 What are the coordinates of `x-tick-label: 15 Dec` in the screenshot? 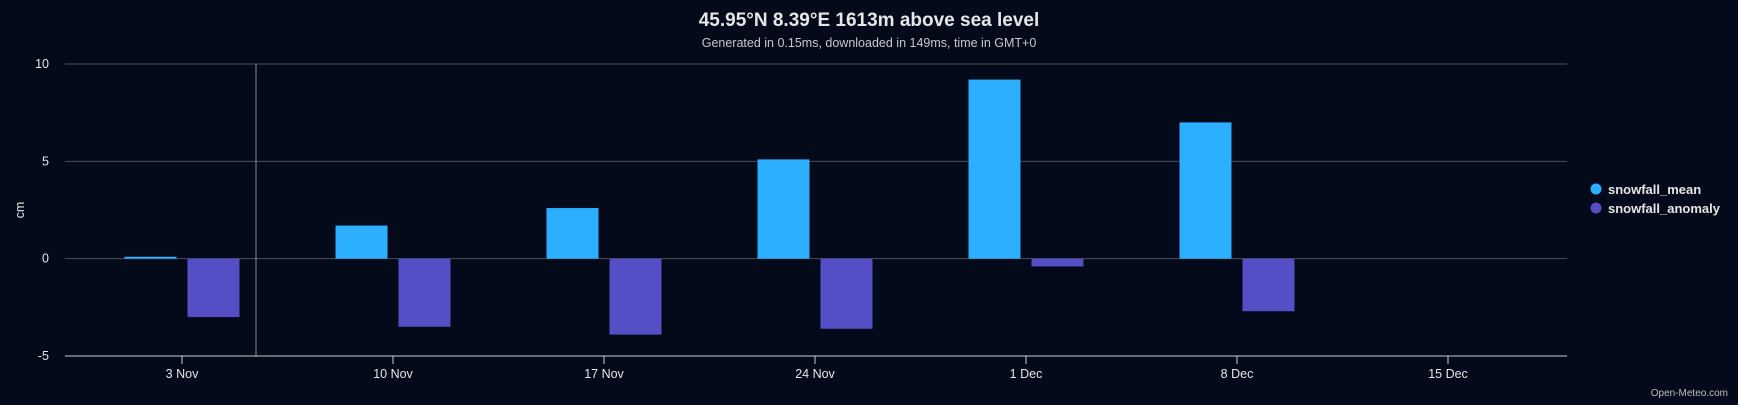 It's located at (1448, 374).